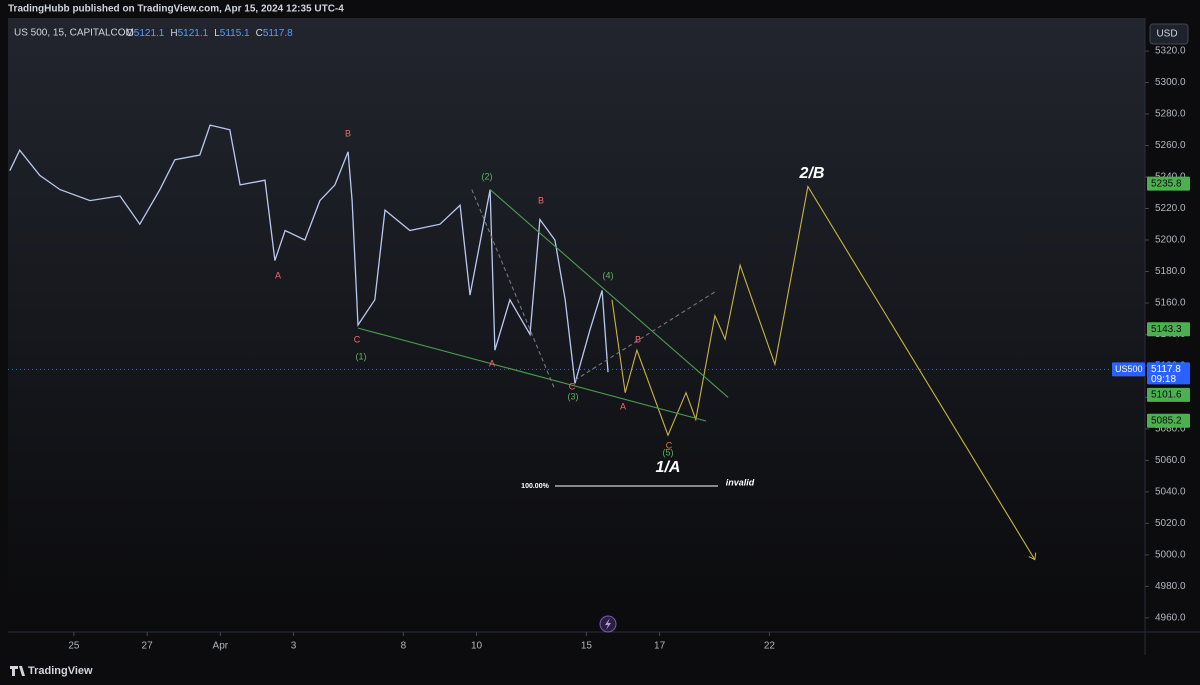 The height and width of the screenshot is (685, 1200). I want to click on logo-icon, so click(17, 671).